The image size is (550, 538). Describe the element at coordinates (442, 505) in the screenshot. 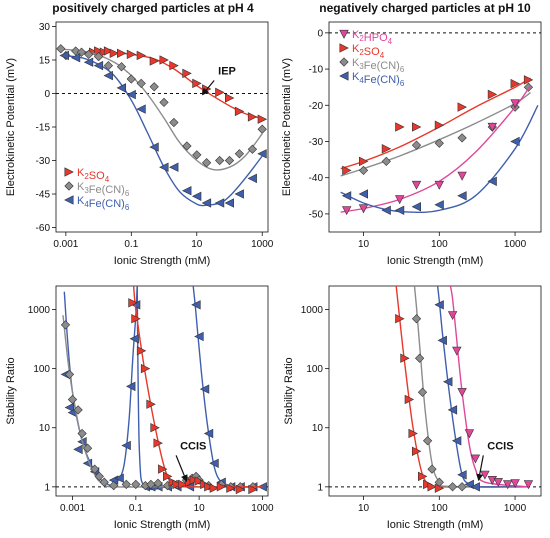

I see `x-ticks: 10 100 1000` at that location.